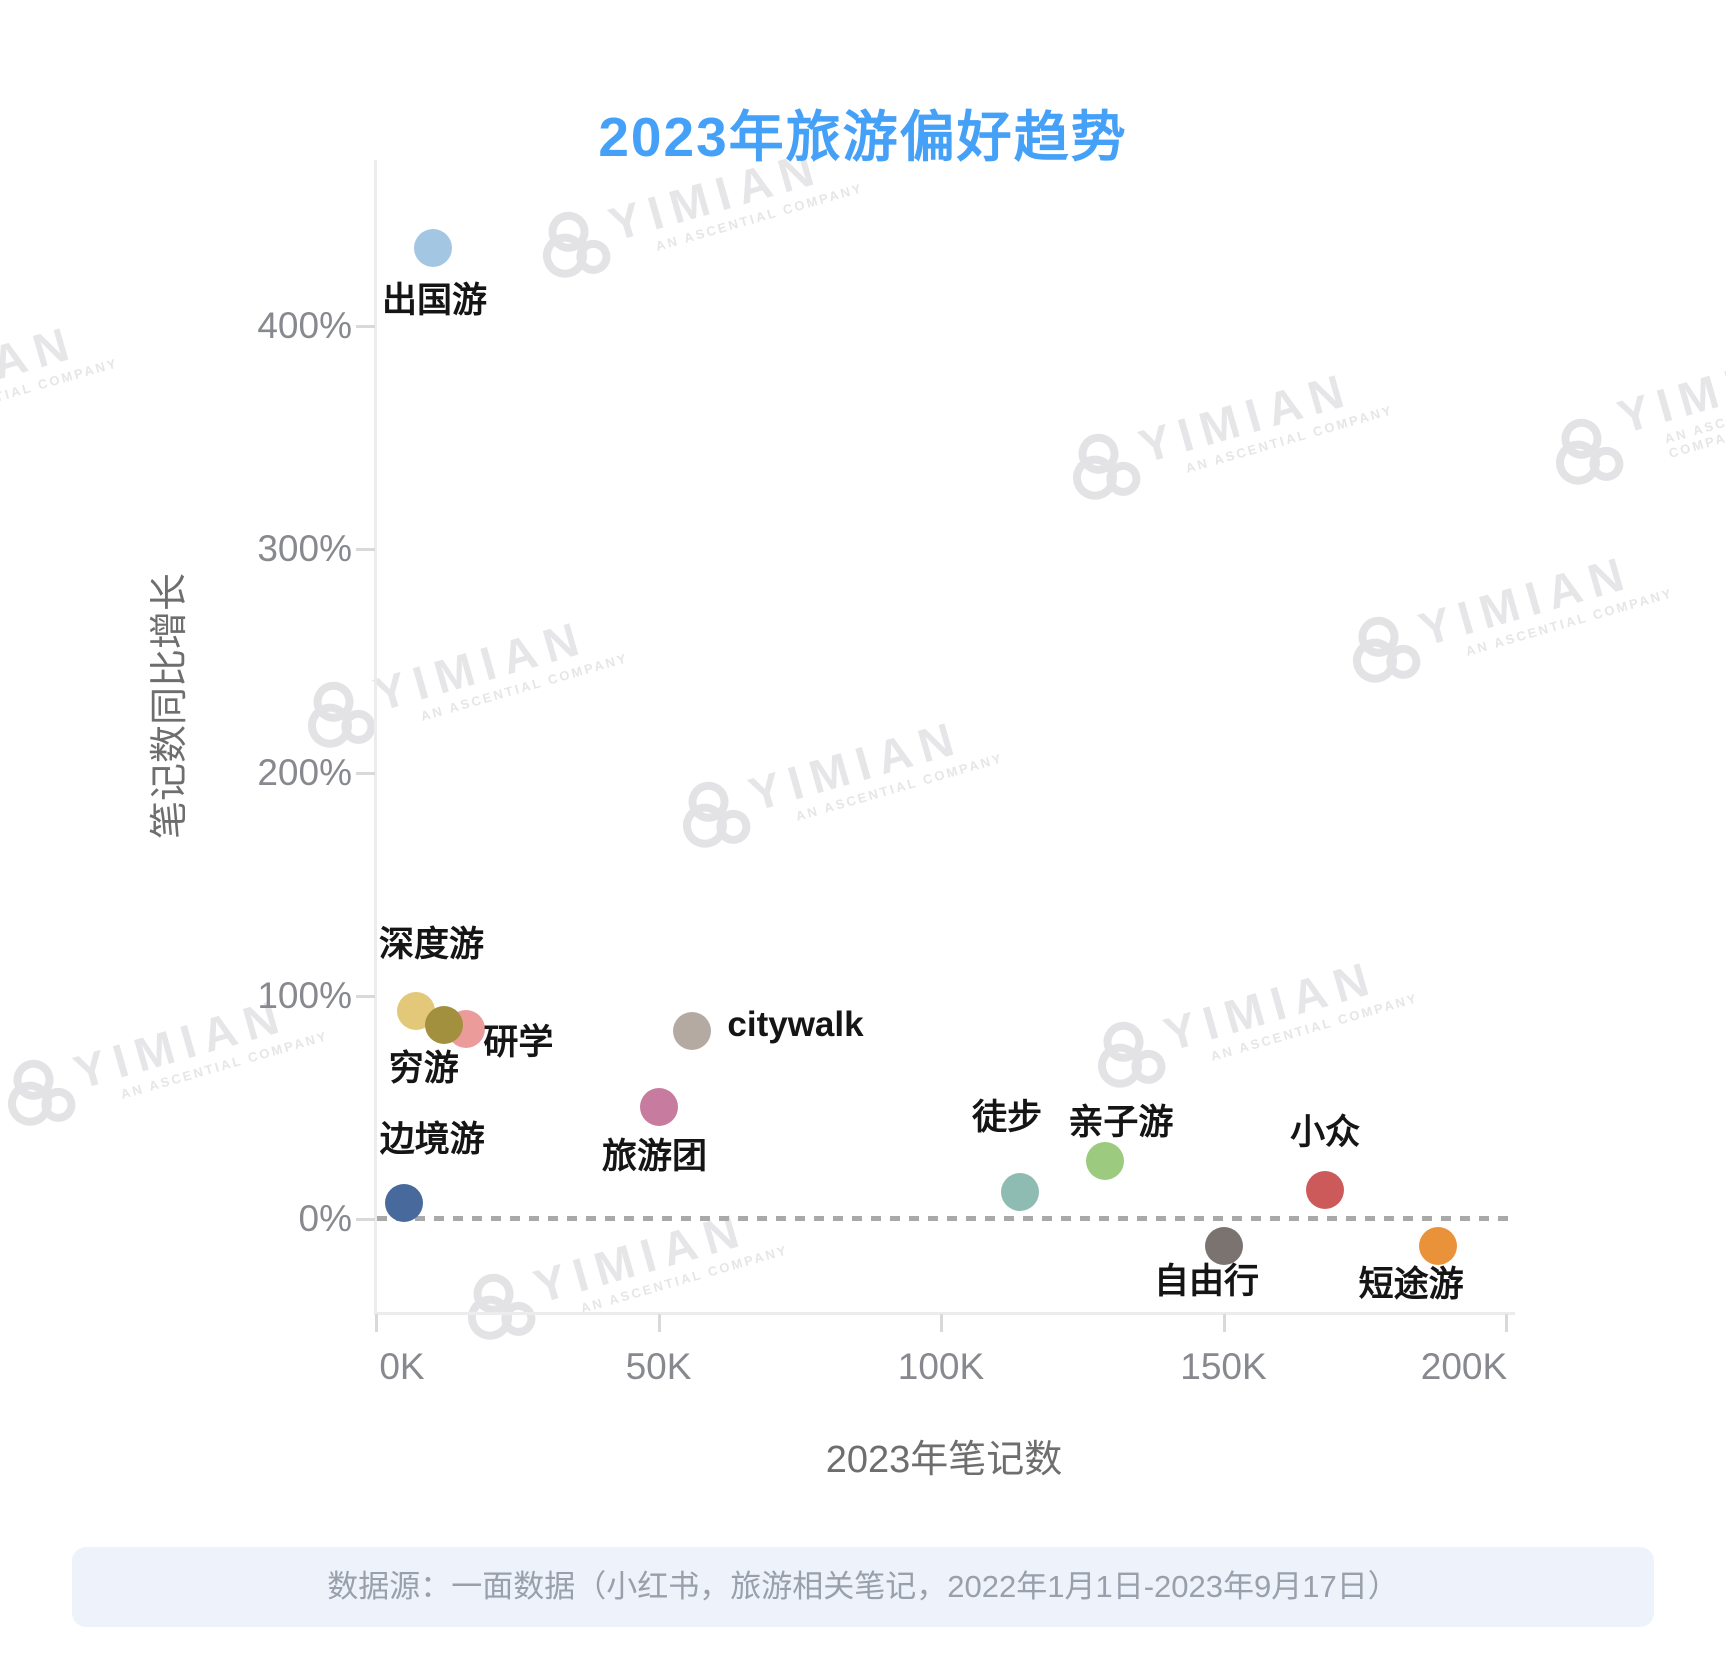 The width and height of the screenshot is (1726, 1666). What do you see at coordinates (170, 706) in the screenshot?
I see `y-axis-title: 笔记数同比增长` at bounding box center [170, 706].